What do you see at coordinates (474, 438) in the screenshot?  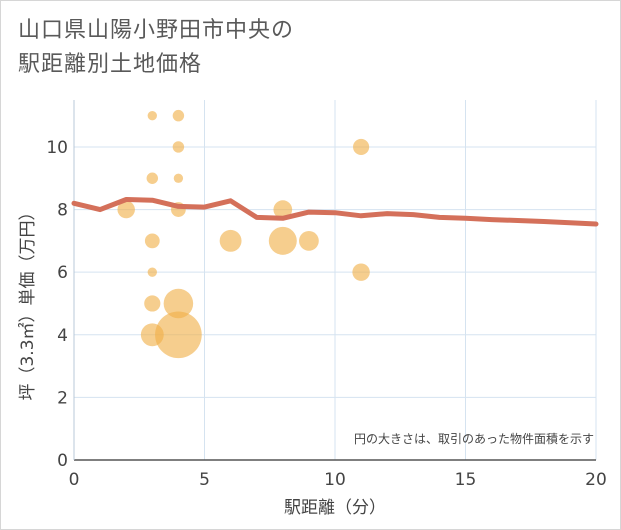 I see `bubble-size-note: 円の大きさは、取引のあった物件面積を示す` at bounding box center [474, 438].